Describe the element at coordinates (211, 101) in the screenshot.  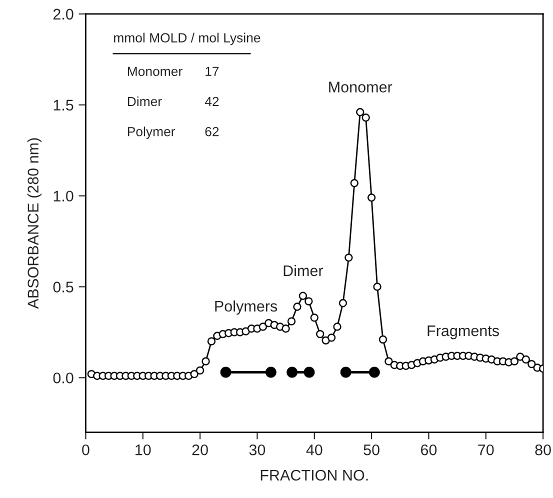
I see `annotation: 42` at that location.